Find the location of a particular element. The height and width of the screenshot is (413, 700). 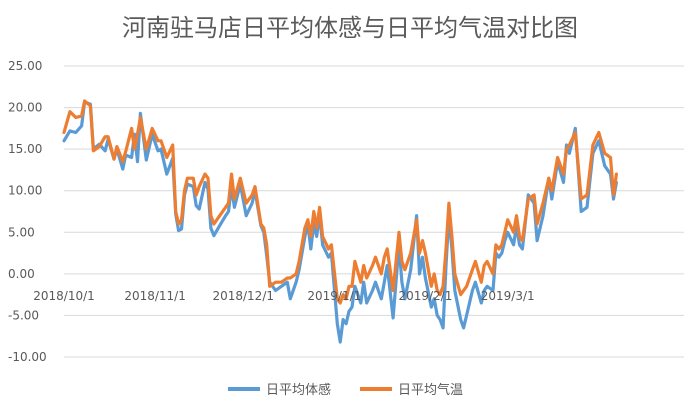

x-tick-label: 2018/10/1 is located at coordinates (64, 296).